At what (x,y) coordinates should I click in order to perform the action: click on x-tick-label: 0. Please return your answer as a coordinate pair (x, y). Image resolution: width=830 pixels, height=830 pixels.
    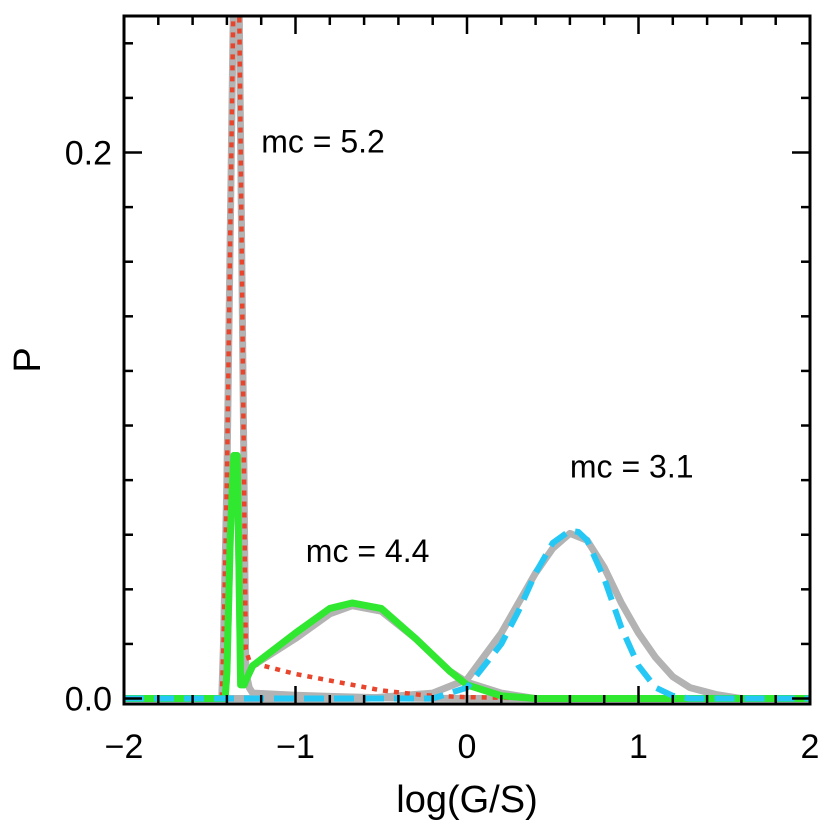
    Looking at the image, I should click on (467, 747).